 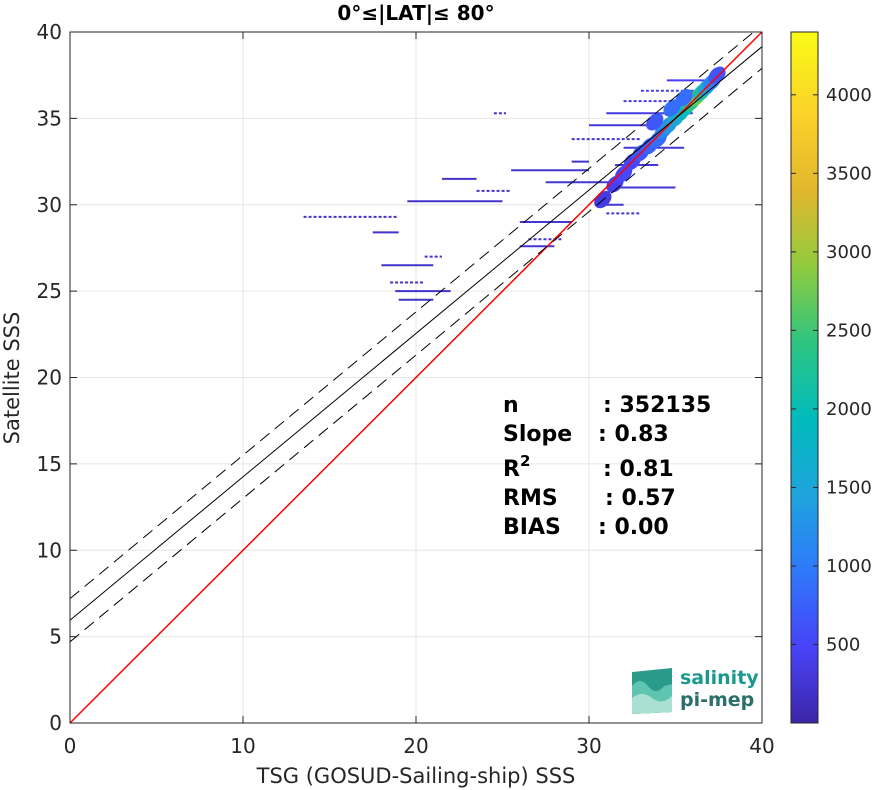 What do you see at coordinates (49, 118) in the screenshot?
I see `y-tick-label: 35` at bounding box center [49, 118].